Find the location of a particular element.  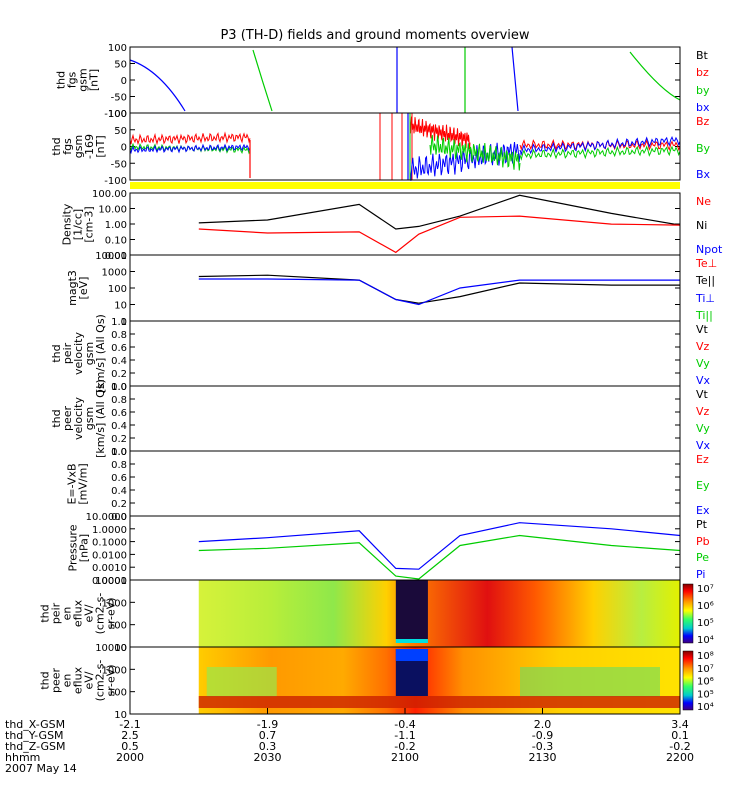

y-axis-label: thd fgs gsm -169 [nT] is located at coordinates (78, 146).